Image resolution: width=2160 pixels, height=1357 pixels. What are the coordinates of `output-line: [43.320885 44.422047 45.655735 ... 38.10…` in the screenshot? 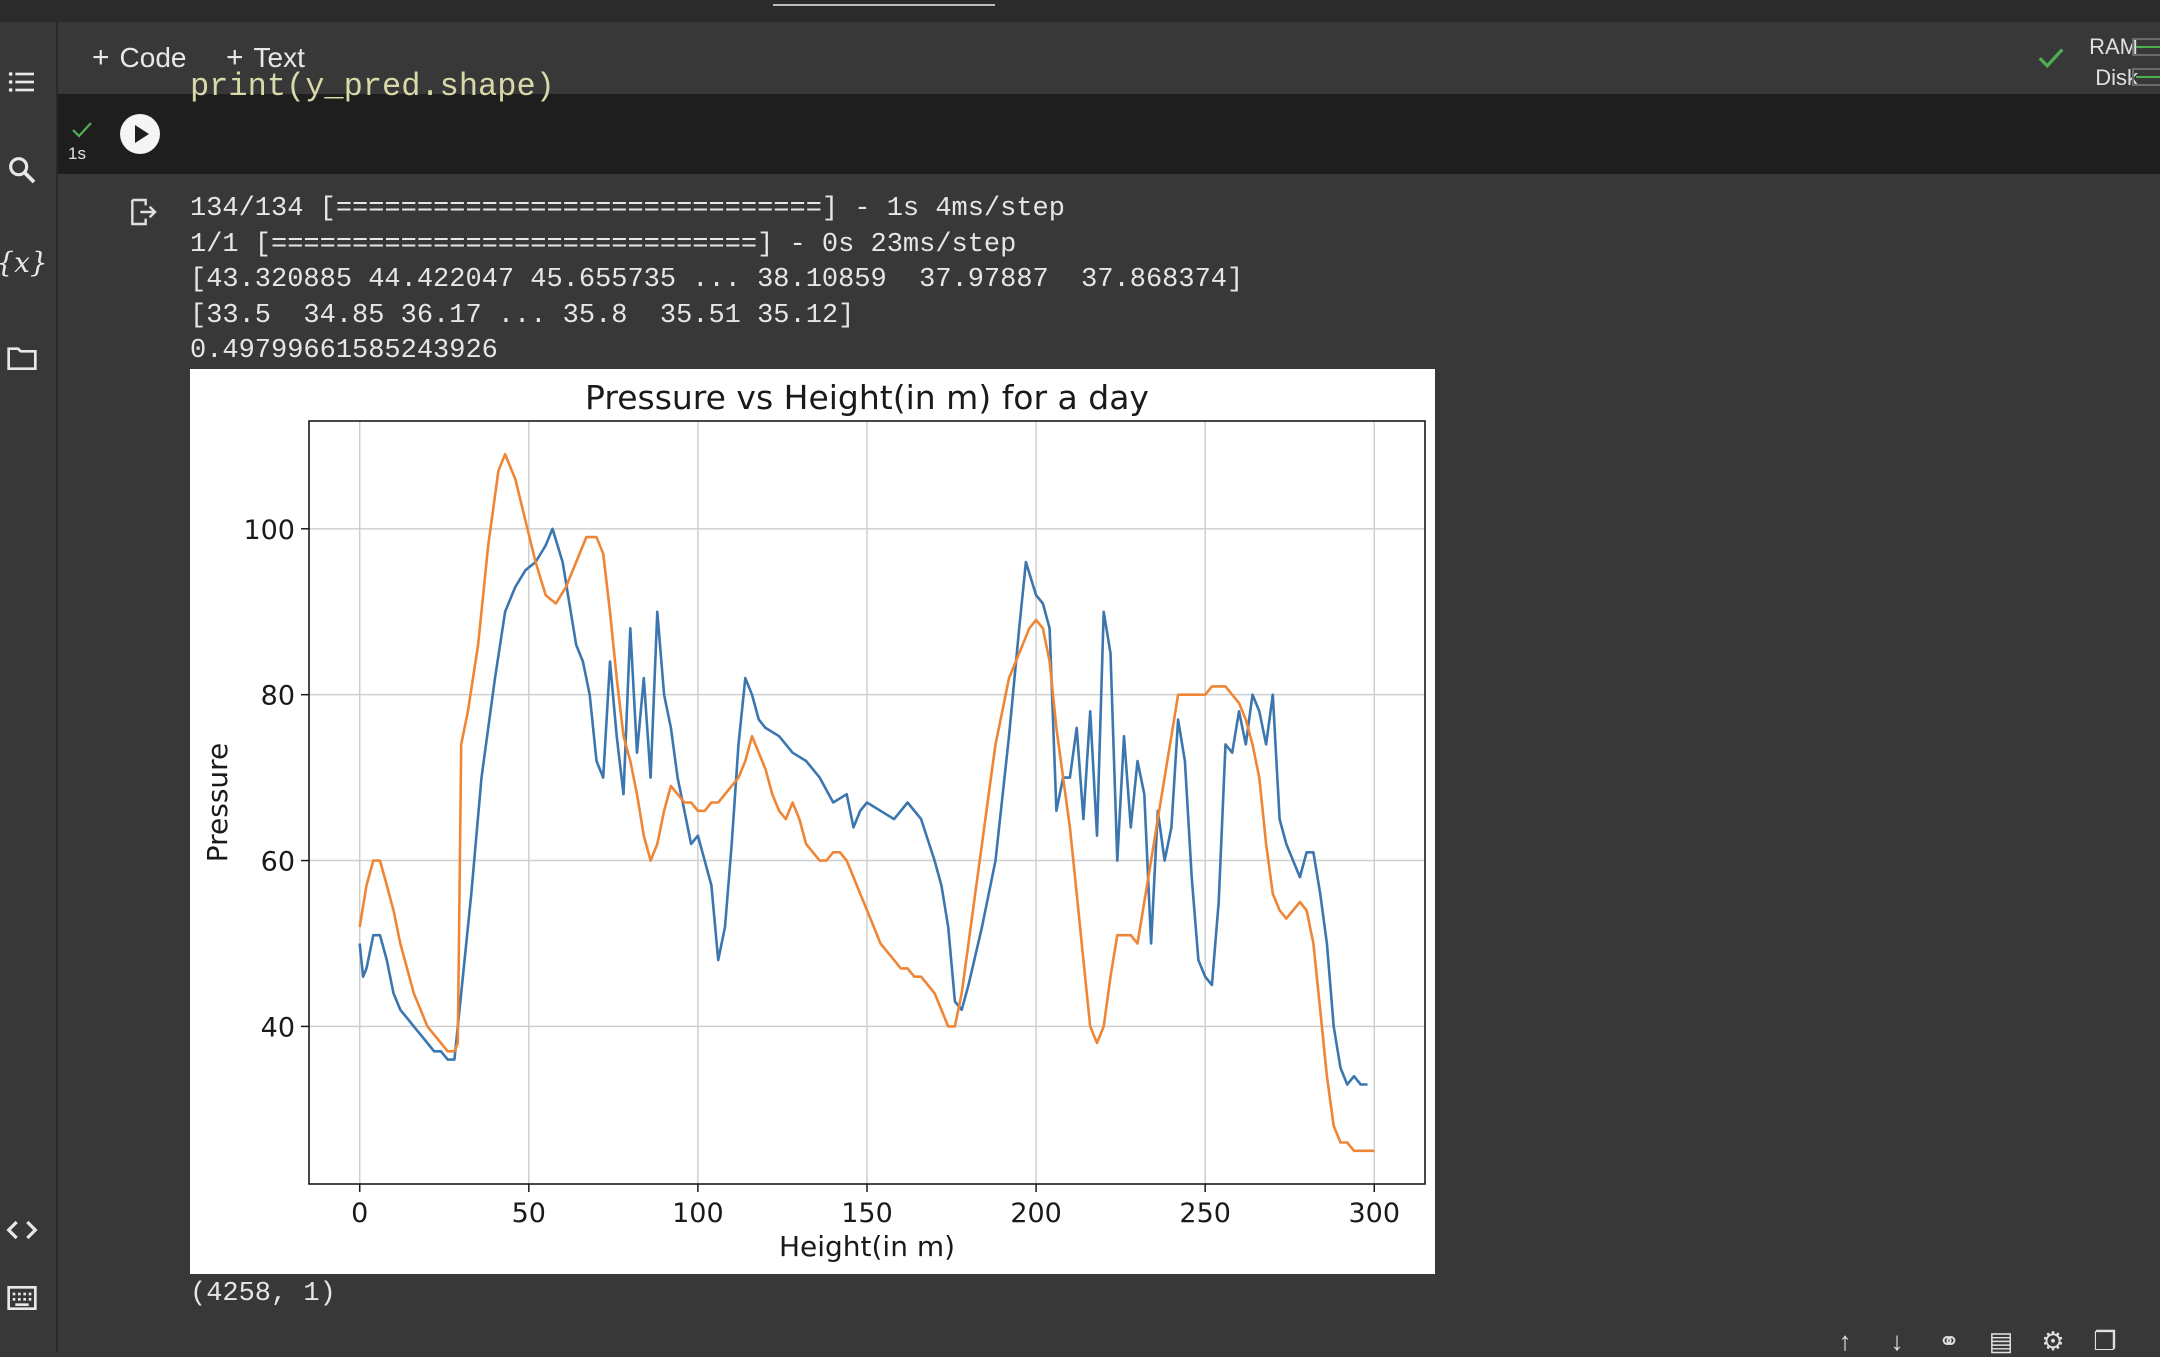 It's located at (717, 280).